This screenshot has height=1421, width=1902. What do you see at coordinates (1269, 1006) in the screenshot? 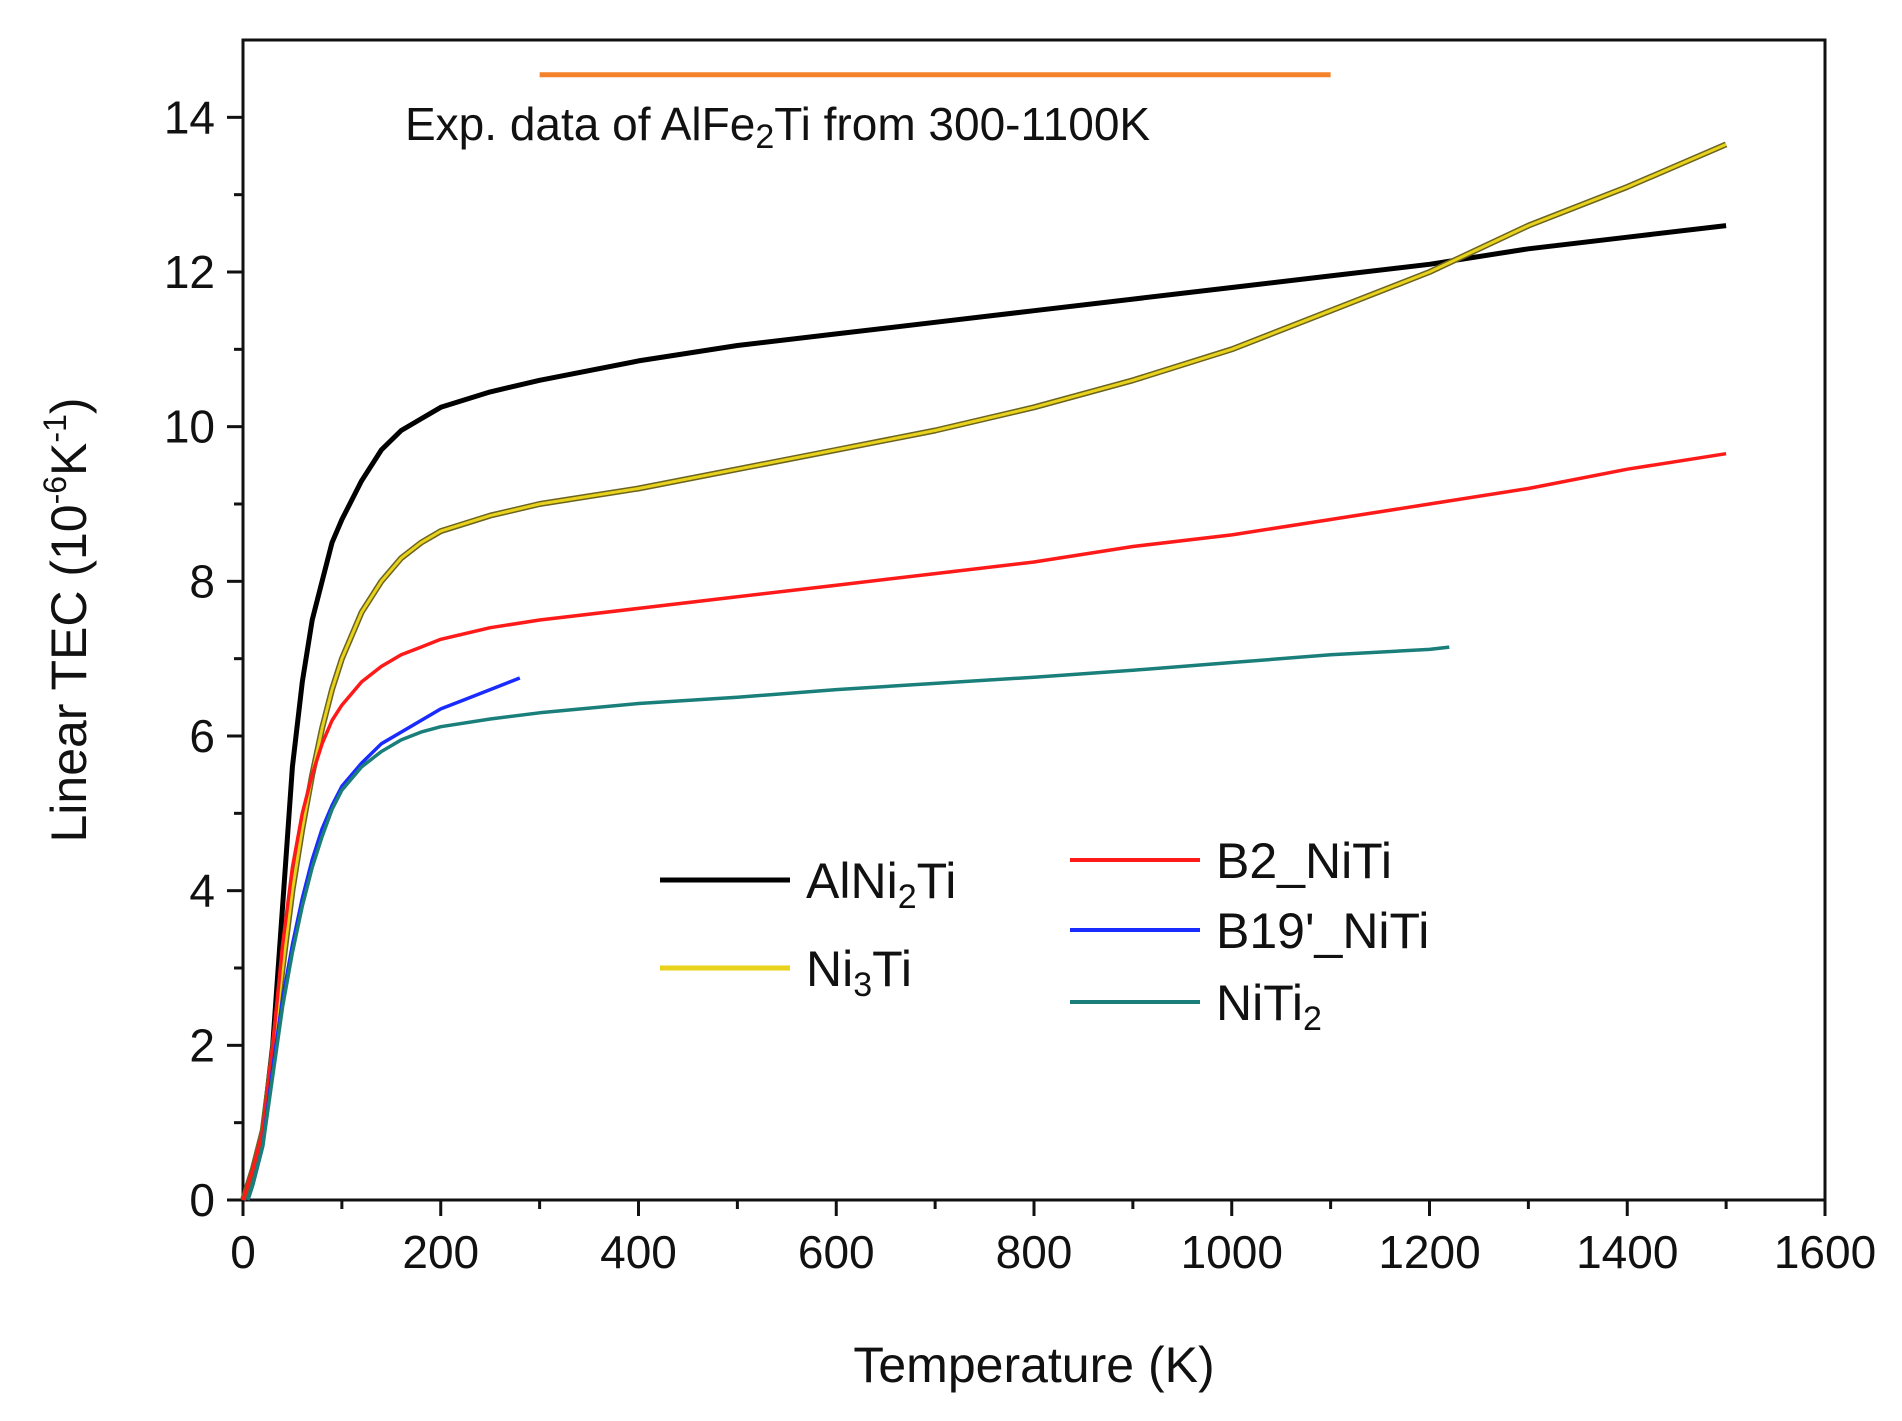
I see `legend-label-niti2: NiTi2` at bounding box center [1269, 1006].